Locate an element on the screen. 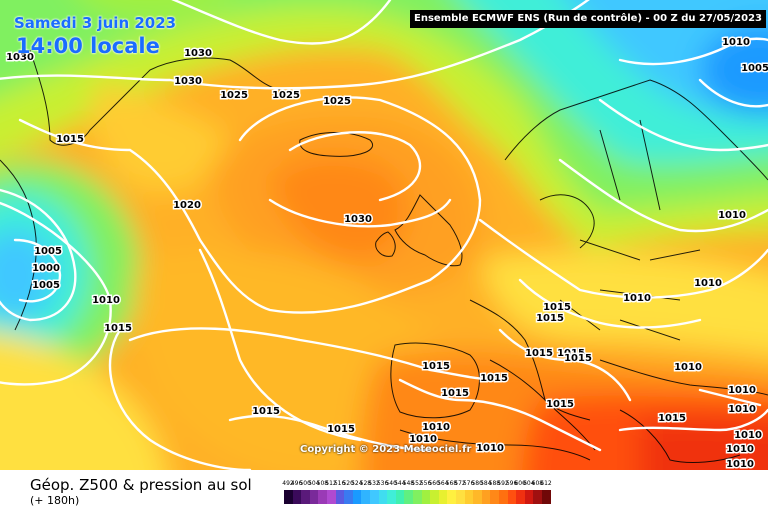  scale-tick-label: 564 is located at coordinates (443, 483).